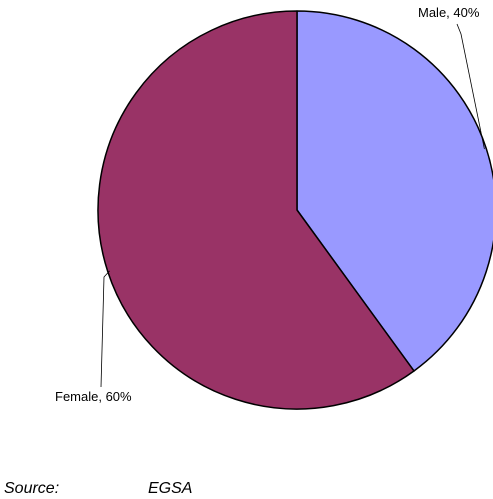 The width and height of the screenshot is (493, 499). I want to click on slice-label-male: Male, 40%, so click(449, 12).